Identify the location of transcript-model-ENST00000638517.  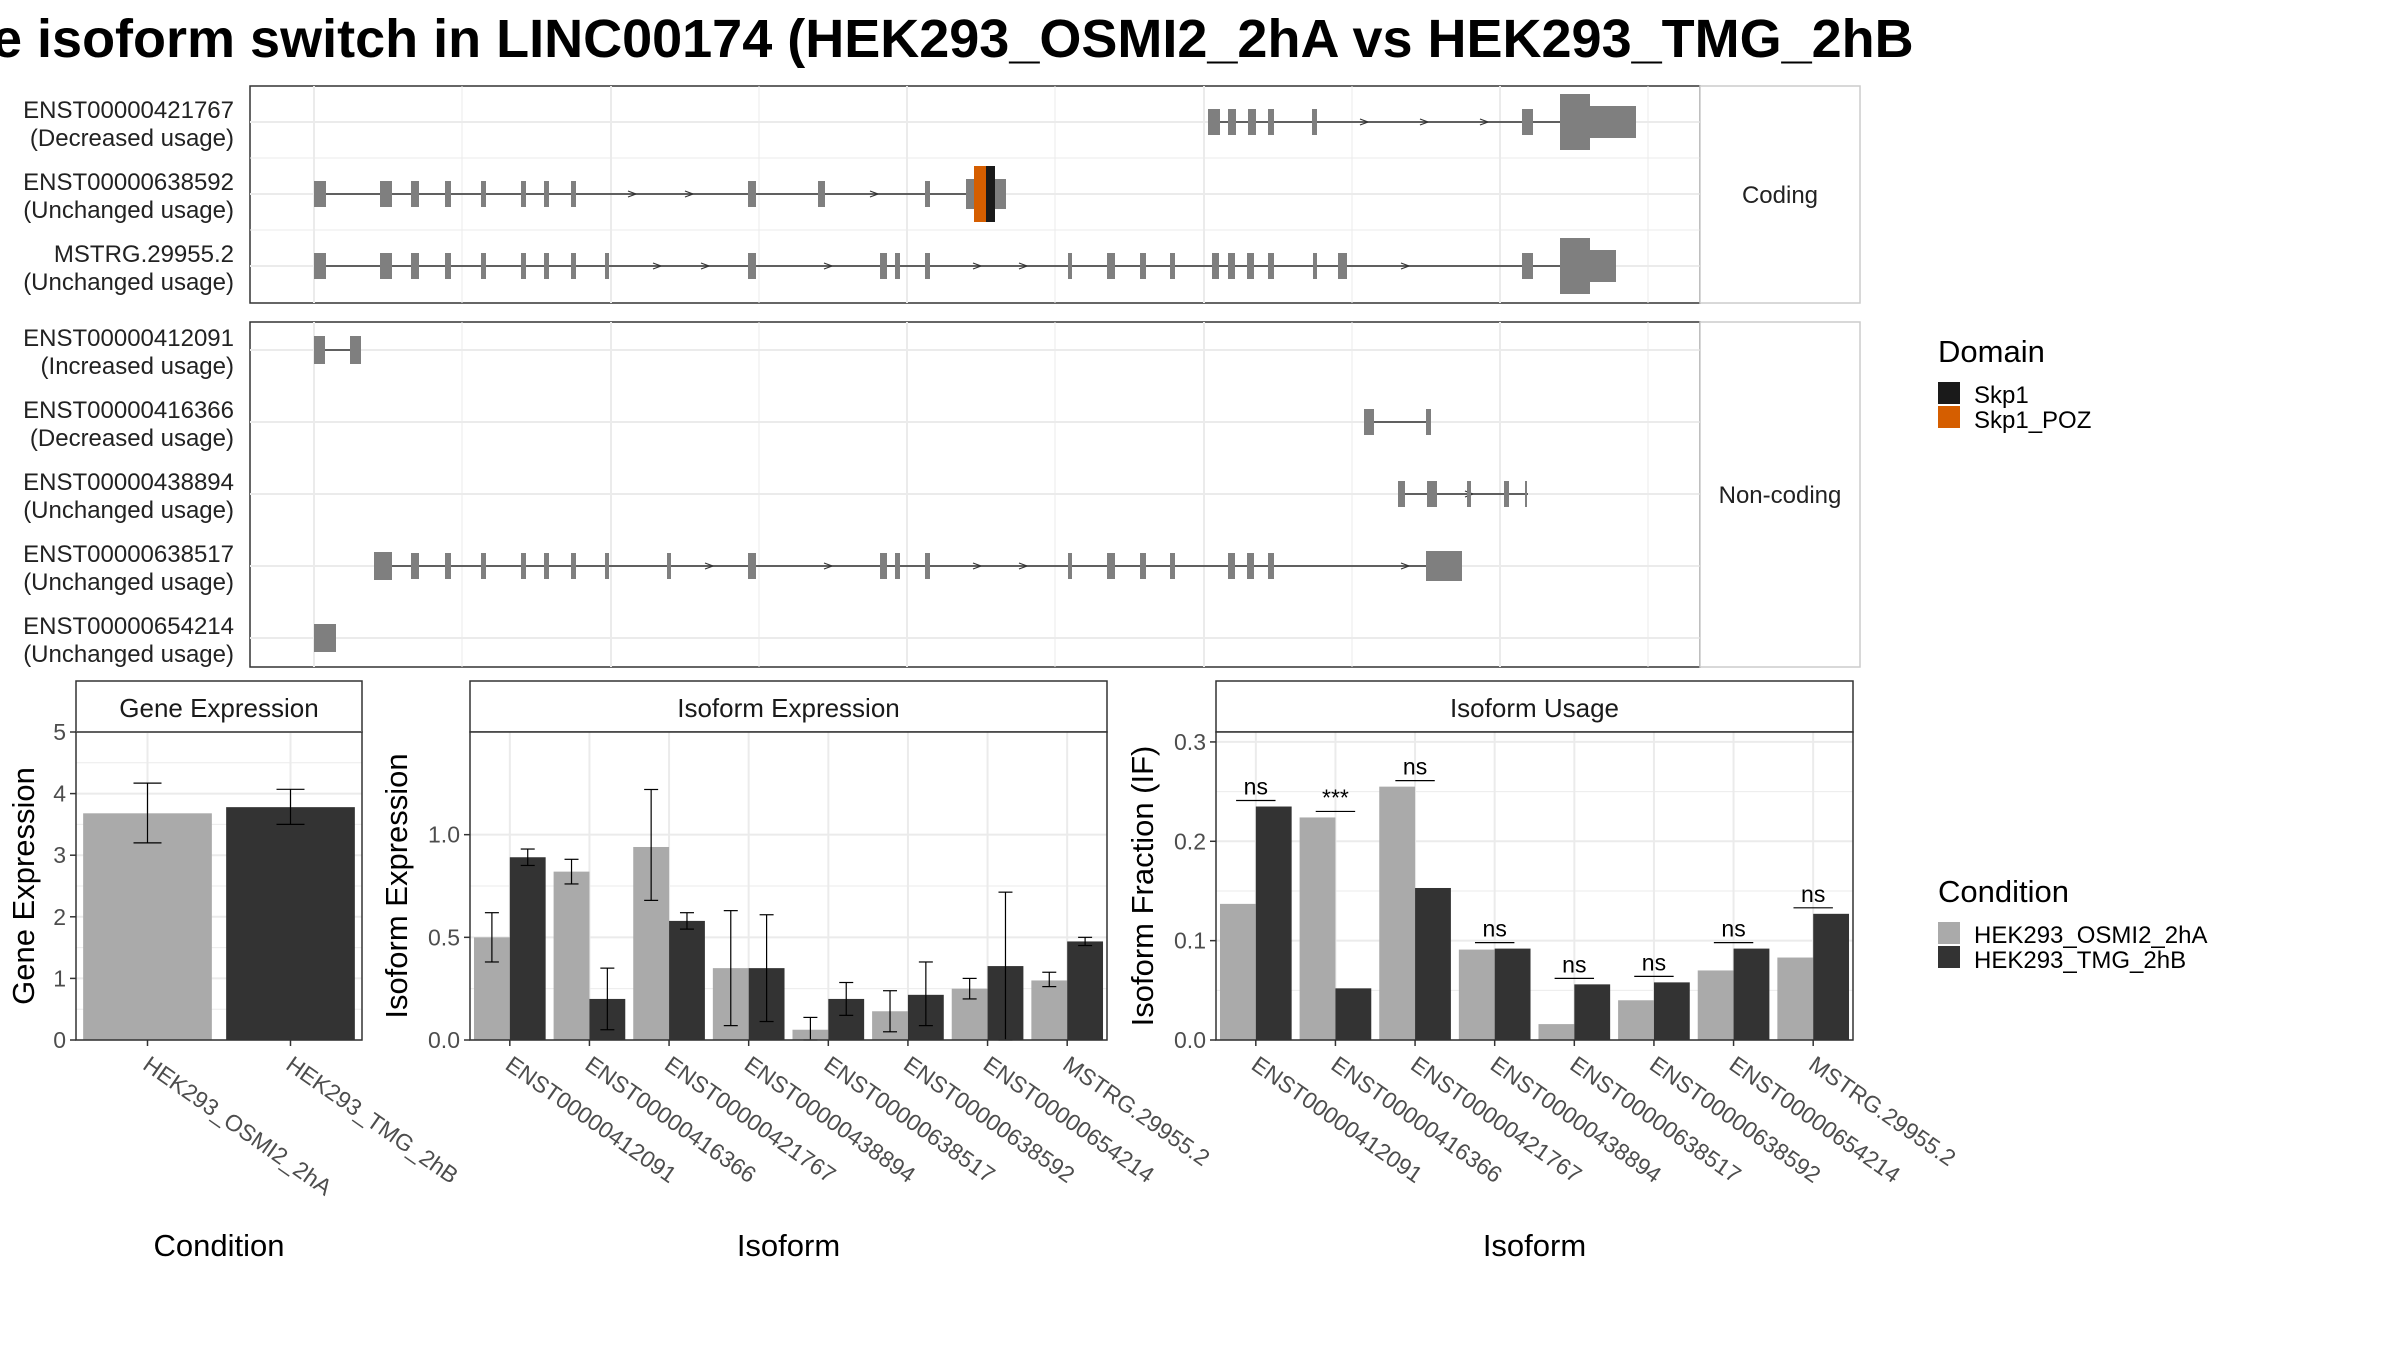
(918, 566).